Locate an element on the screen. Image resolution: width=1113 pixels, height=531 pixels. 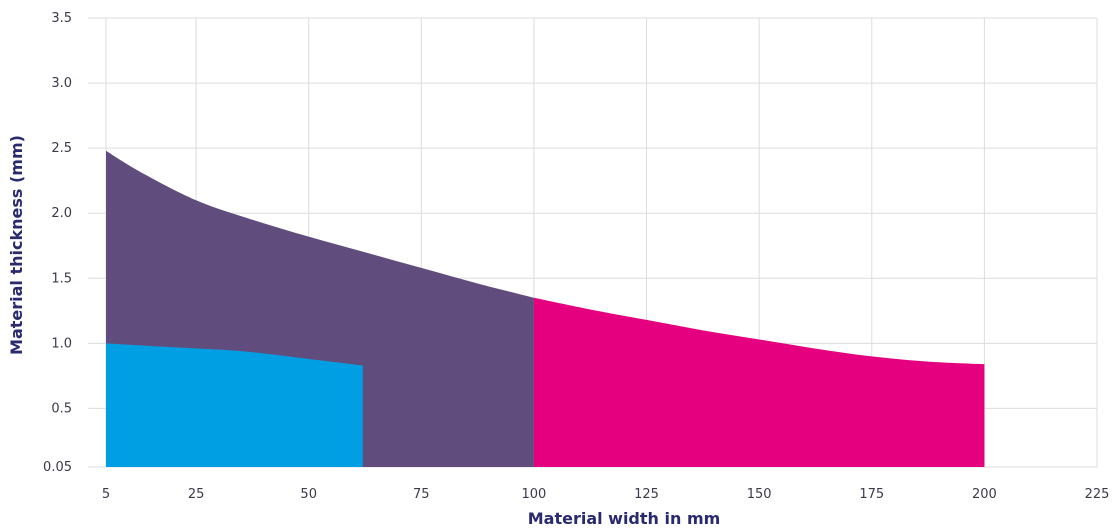
x-tick-label: 100 is located at coordinates (534, 494).